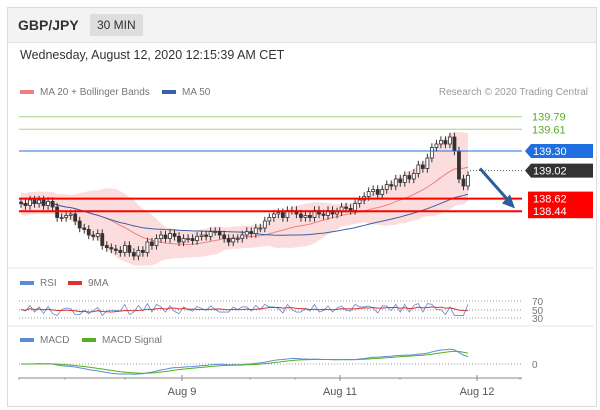  Describe the element at coordinates (182, 392) in the screenshot. I see `x-tick-label: Aug 9` at that location.